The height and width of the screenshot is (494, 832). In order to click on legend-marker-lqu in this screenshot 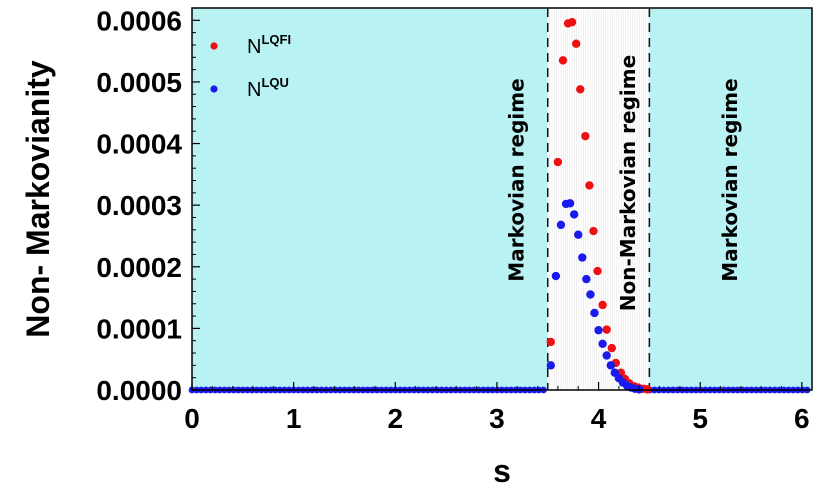, I will do `click(214, 89)`.